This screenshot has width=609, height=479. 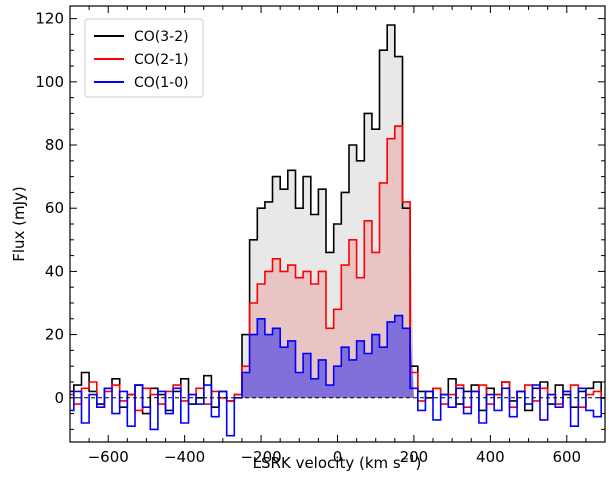 I want to click on x-tick-label: −400, so click(x=184, y=457).